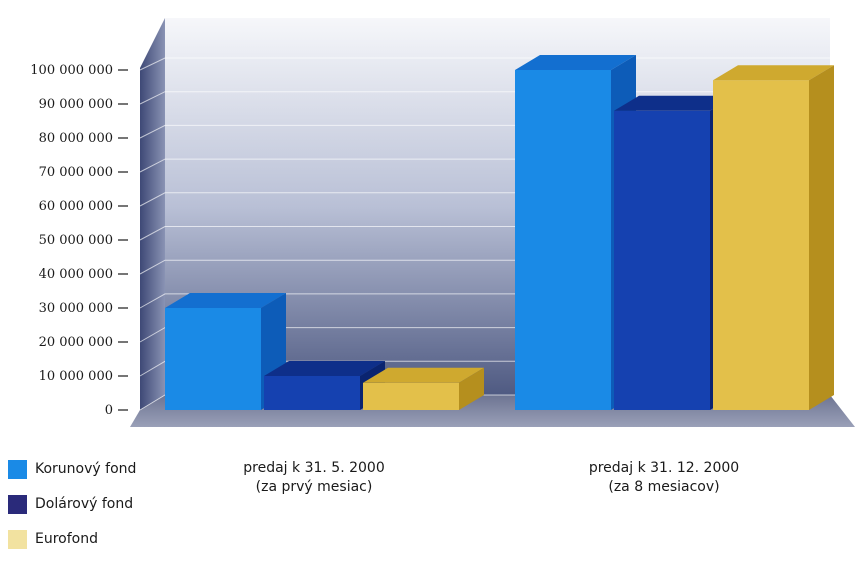  Describe the element at coordinates (663, 487) in the screenshot. I see `x-tick-label: (za 8 mesiacov)` at that location.